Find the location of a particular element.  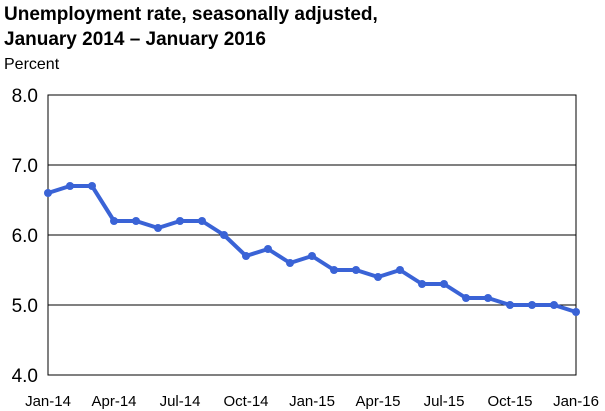

y-axis-label: Percent is located at coordinates (32, 64).